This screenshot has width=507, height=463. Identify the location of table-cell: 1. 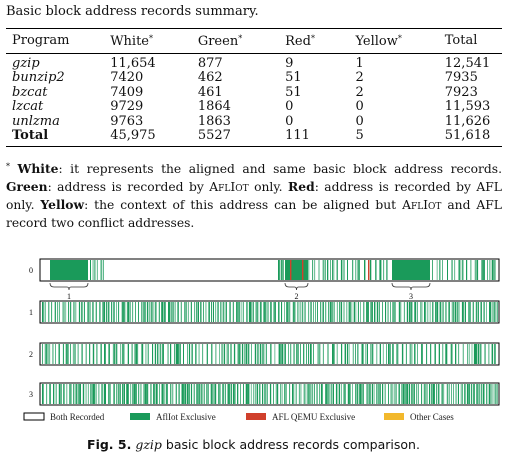
(359, 63).